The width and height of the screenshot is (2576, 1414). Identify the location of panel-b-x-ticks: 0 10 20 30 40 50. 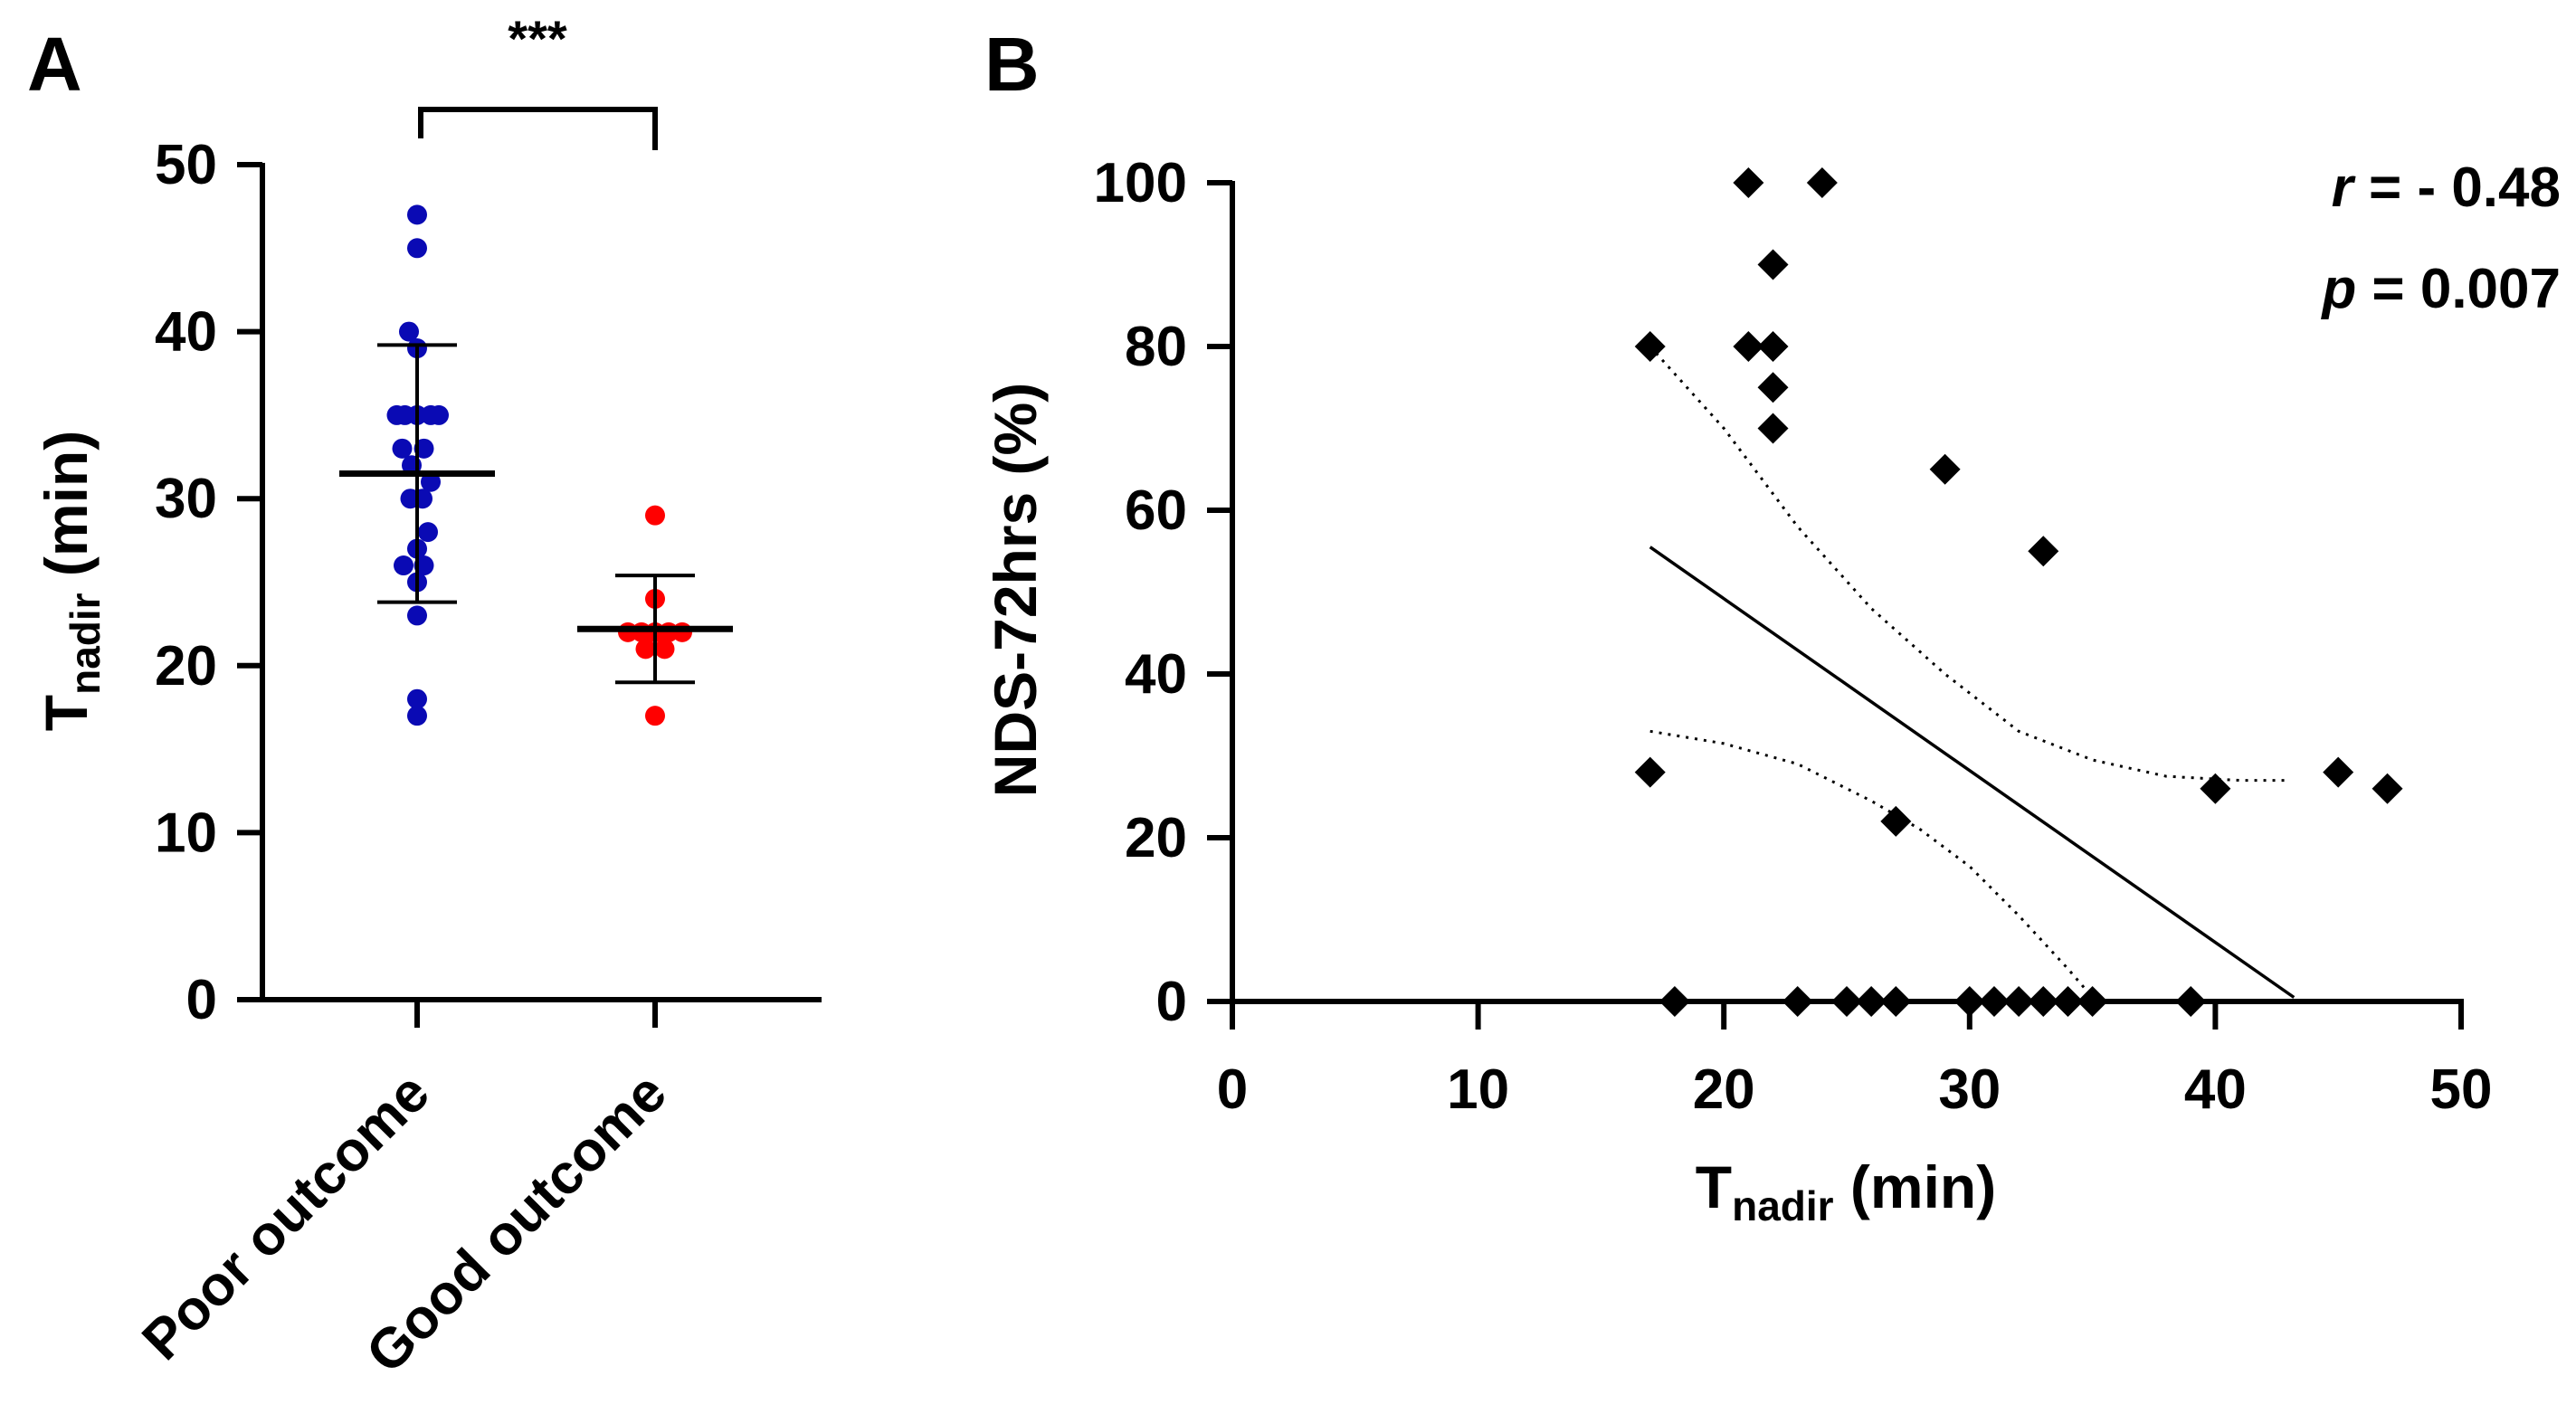
(1855, 1061).